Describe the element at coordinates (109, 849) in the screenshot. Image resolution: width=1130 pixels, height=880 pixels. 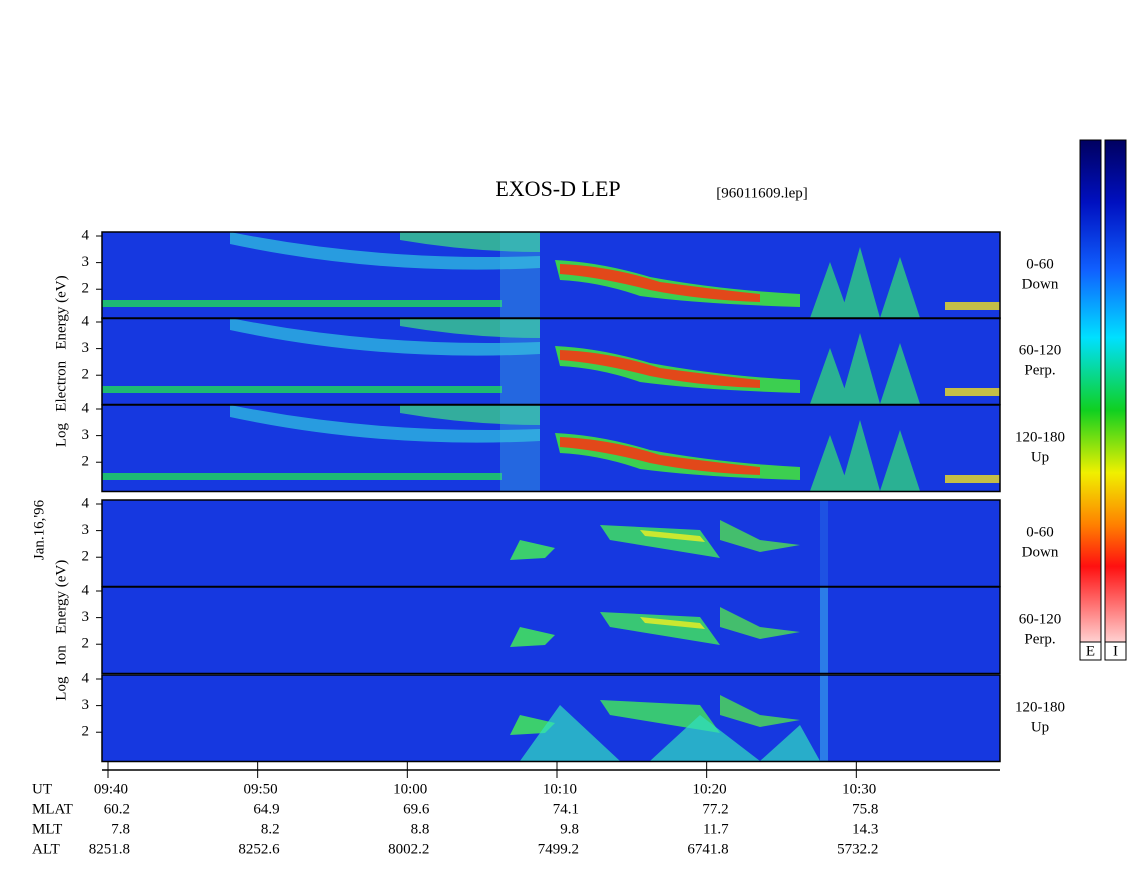
I see `ephemeris-value: 8251.8` at that location.